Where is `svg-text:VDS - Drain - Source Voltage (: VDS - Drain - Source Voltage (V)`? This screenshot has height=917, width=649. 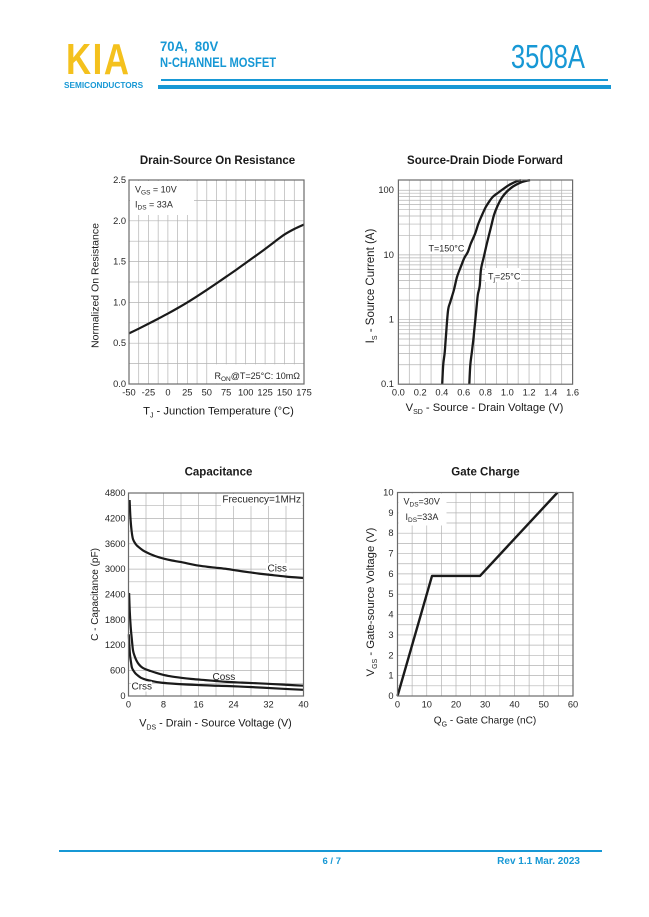
svg-text:VDS - Drain - Source Voltage (: VDS - Drain - Source Voltage (V) is located at coordinates (215, 725).